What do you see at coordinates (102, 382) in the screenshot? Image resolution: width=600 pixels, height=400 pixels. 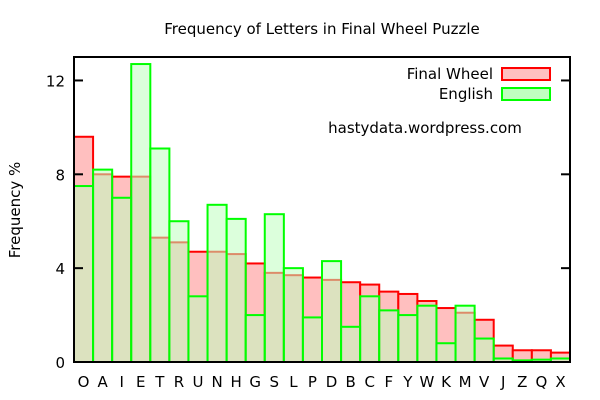 I see `x-tick-label: A` at bounding box center [102, 382].